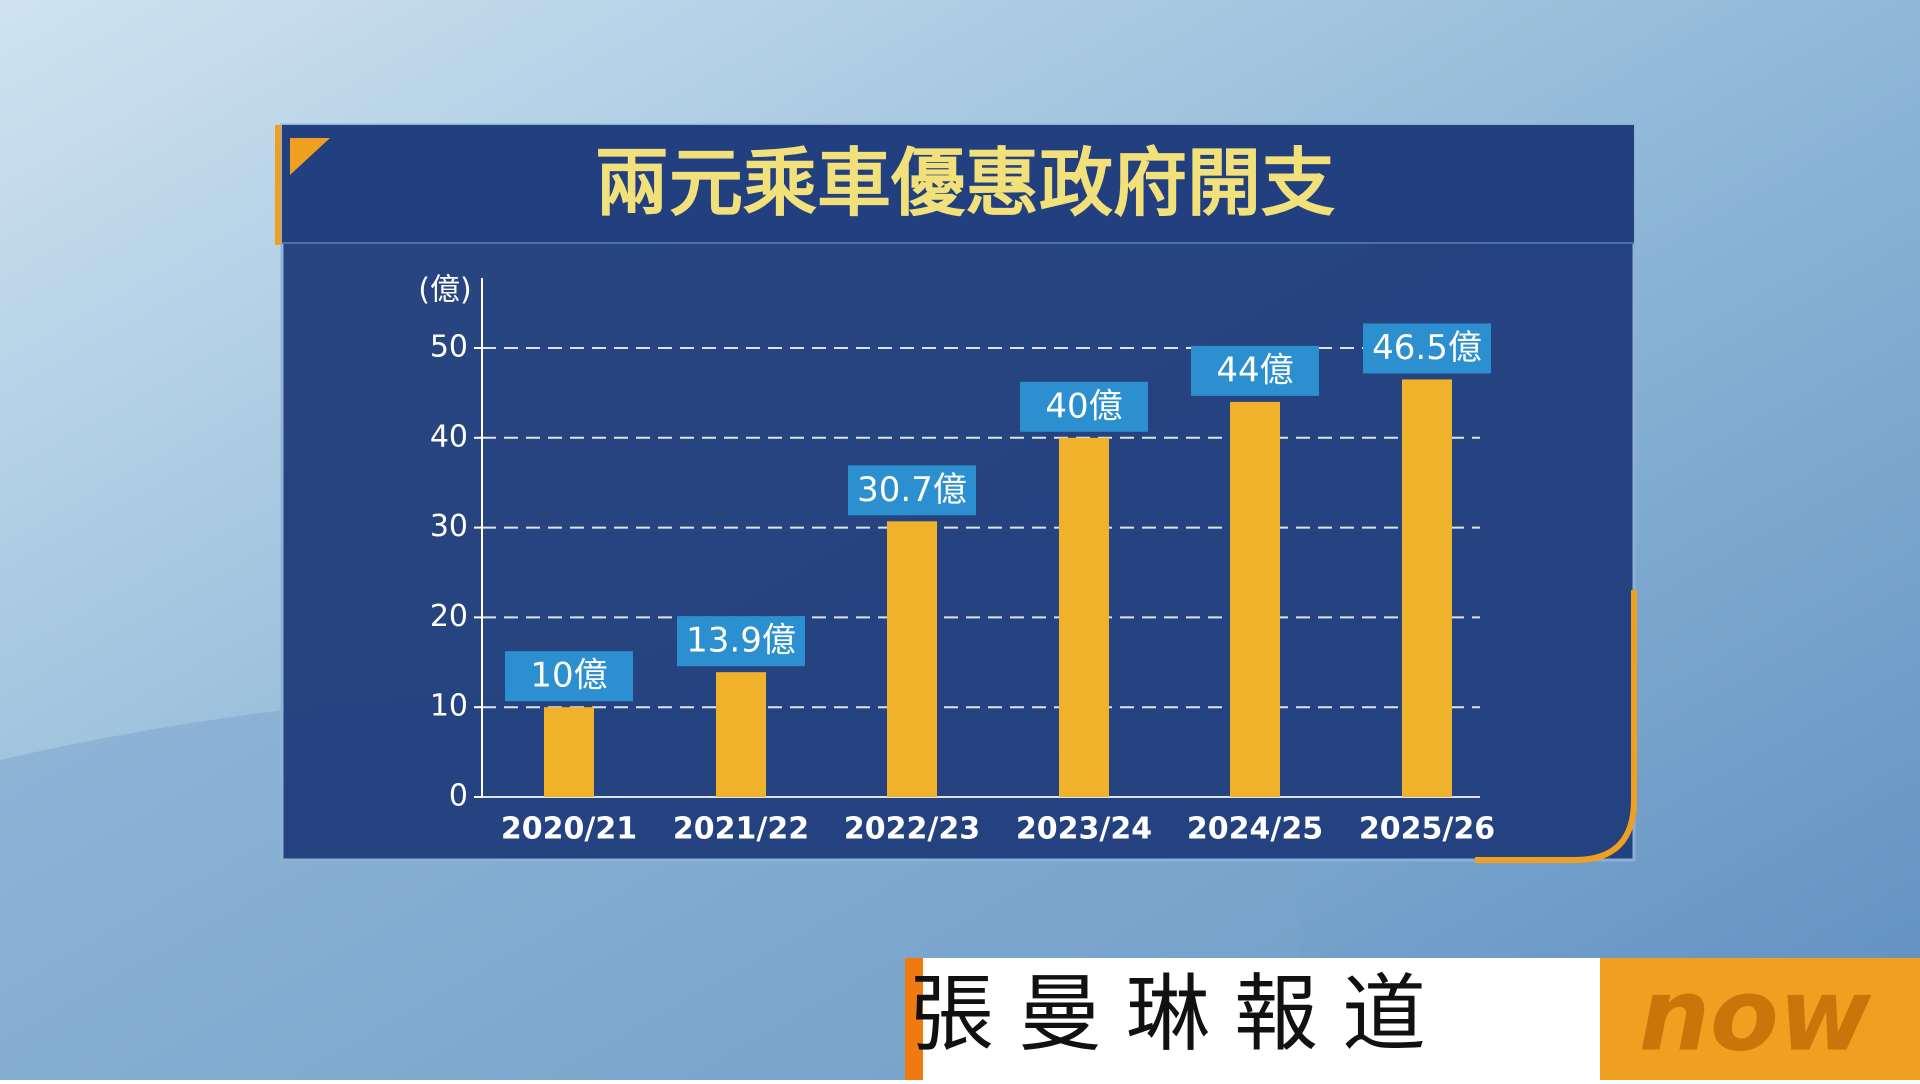 Image resolution: width=1920 pixels, height=1084 pixels. I want to click on x-tick-label: 2021/22, so click(741, 829).